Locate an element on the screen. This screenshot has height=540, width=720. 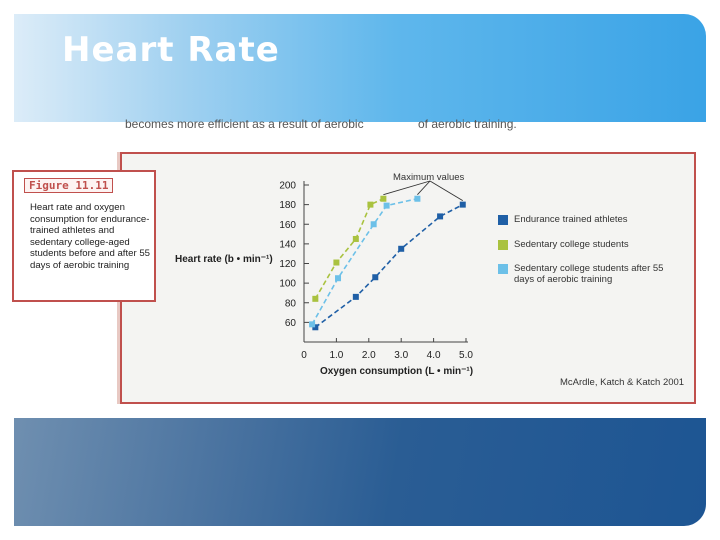
legend-label-endurance: Endurance trained athletes is located at coordinates (571, 219).